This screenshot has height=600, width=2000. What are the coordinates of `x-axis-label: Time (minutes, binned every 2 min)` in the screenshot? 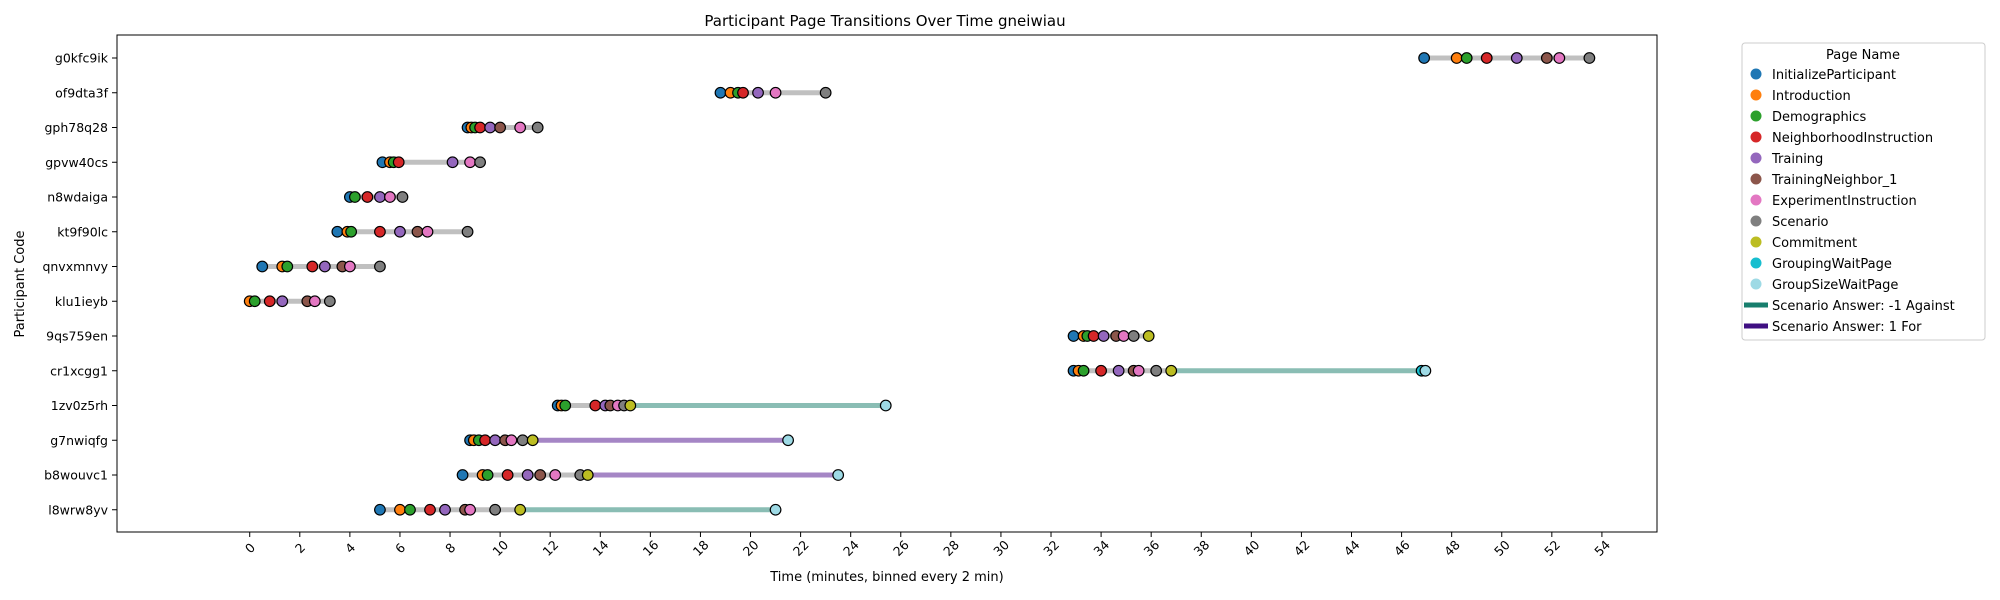 It's located at (886, 577).